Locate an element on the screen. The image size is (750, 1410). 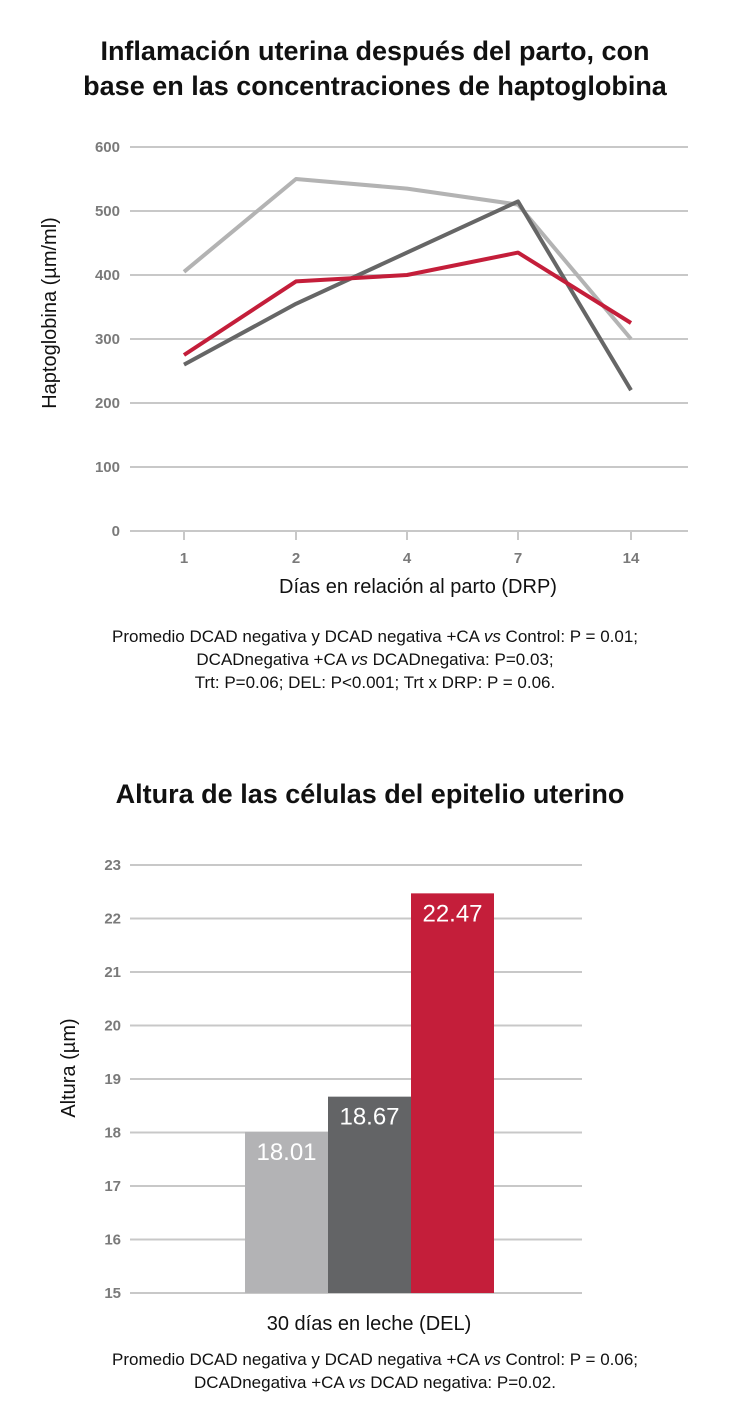
line-chart-y-ticks: 0 100 200 300 400 500 600 is located at coordinates (107, 339).